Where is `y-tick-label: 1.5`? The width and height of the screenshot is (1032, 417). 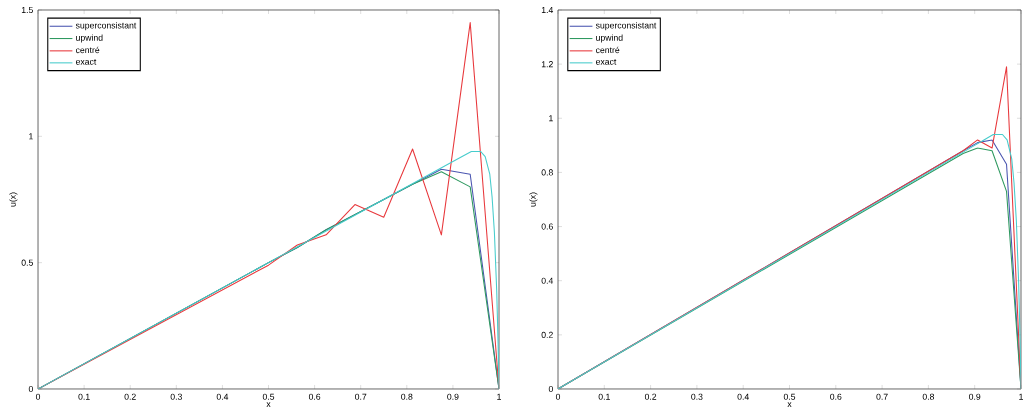
y-tick-label: 1.5 is located at coordinates (27, 10).